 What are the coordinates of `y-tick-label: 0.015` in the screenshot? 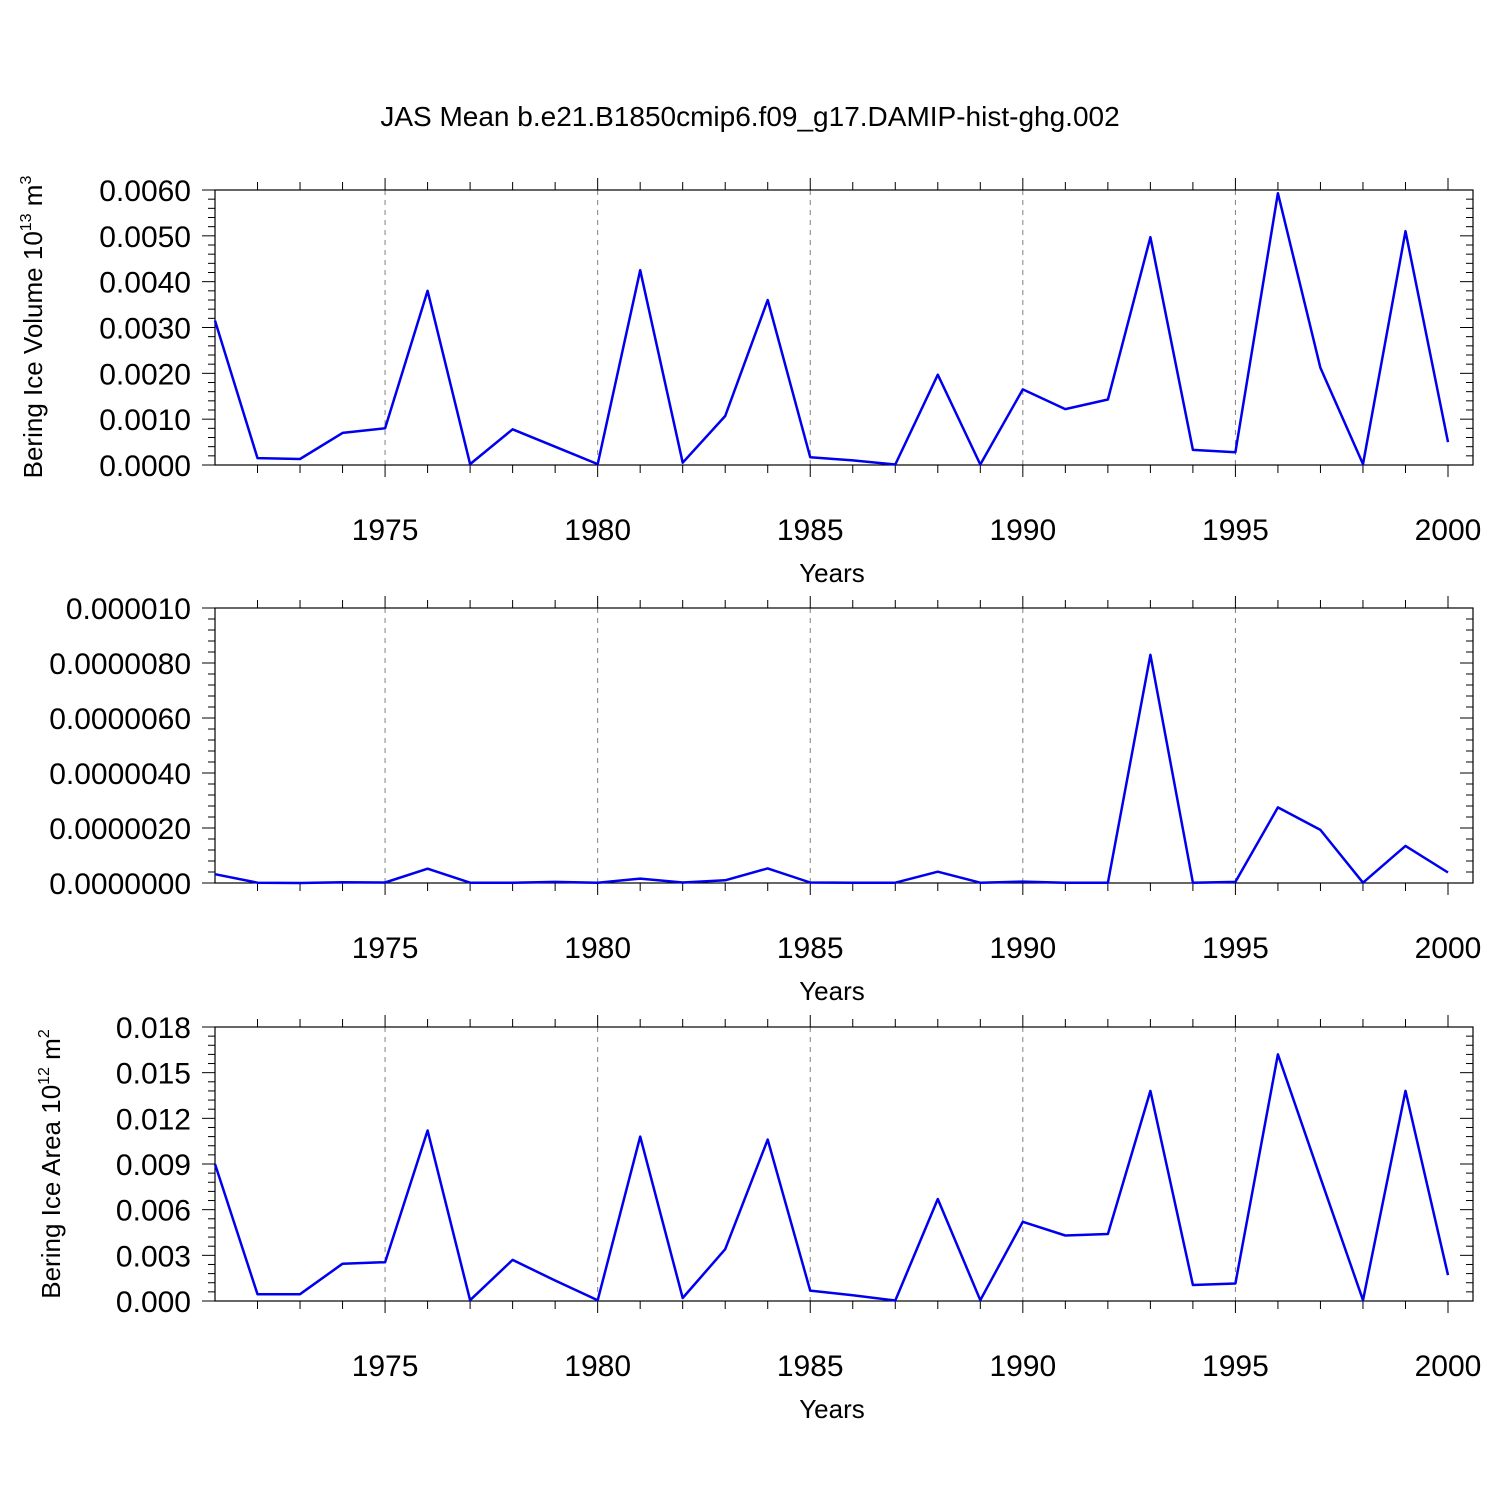 It's located at (153, 1074).